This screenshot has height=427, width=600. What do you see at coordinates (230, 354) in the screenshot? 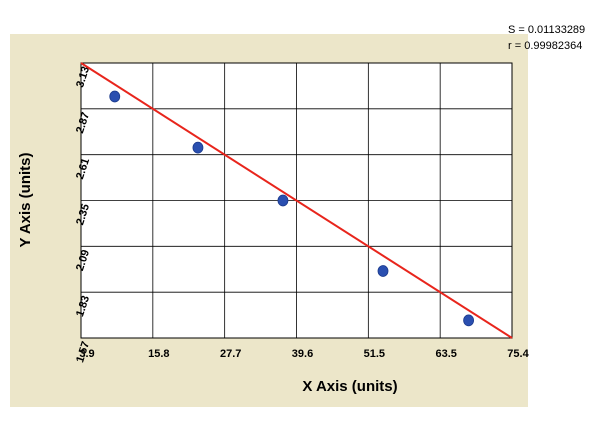
I see `x-tick-label: 27.7` at bounding box center [230, 354].